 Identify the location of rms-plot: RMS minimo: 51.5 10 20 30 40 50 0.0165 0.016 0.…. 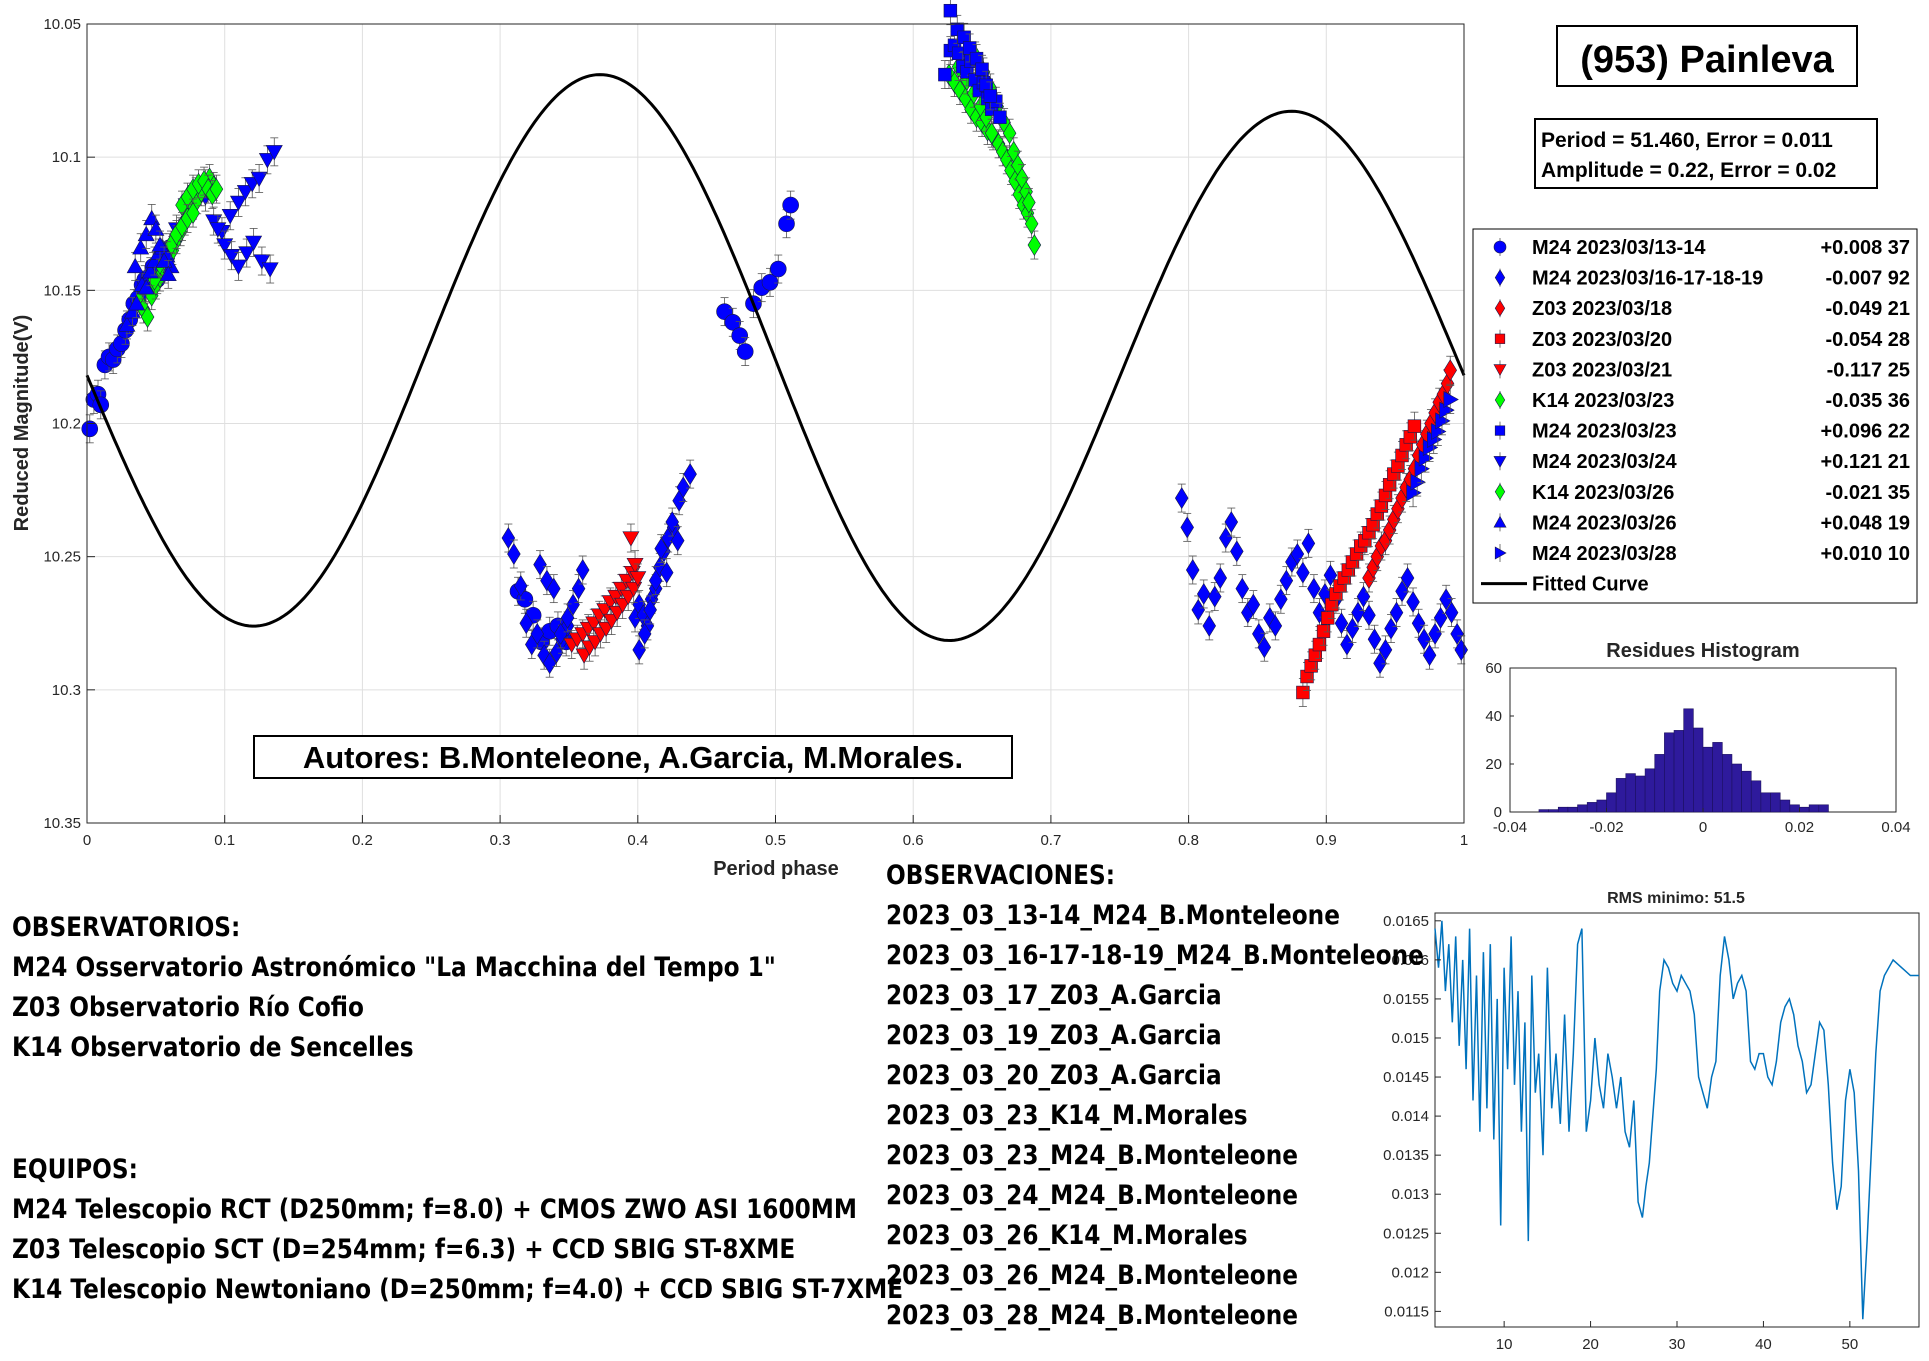
(1651, 1121).